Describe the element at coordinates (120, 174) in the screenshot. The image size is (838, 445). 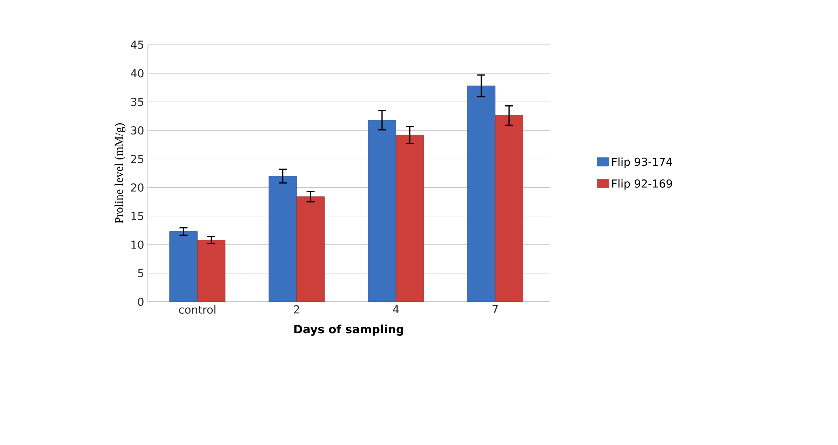
I see `y-axis-title: Proline level (mM/g)` at that location.